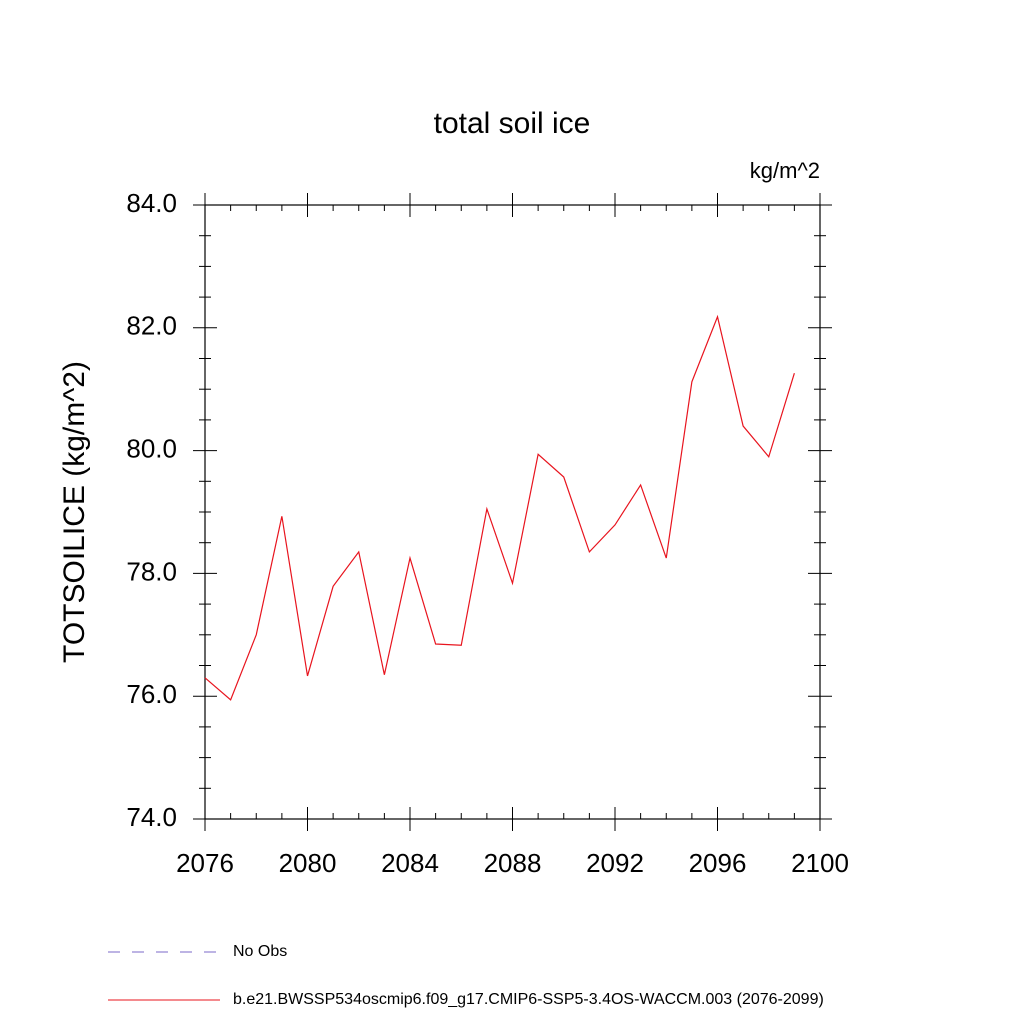 The height and width of the screenshot is (1024, 1024). Describe the element at coordinates (410, 863) in the screenshot. I see `x-tick-label: 2084` at that location.